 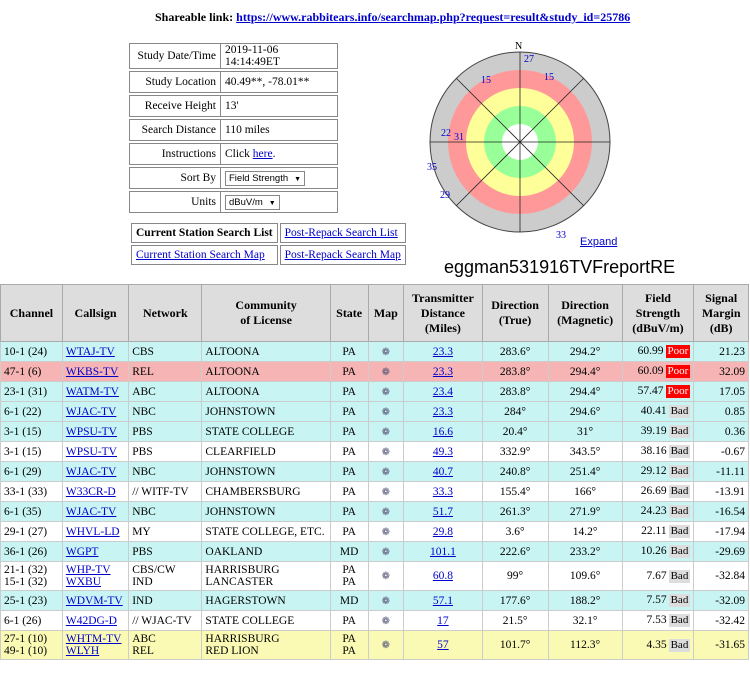 What do you see at coordinates (165, 391) in the screenshot?
I see `network-cell: ABC` at bounding box center [165, 391].